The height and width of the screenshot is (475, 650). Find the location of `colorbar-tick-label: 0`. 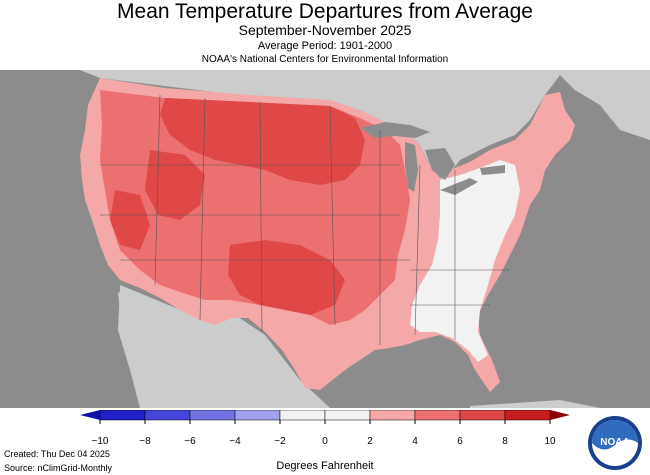

colorbar-tick-label: 0 is located at coordinates (325, 441).